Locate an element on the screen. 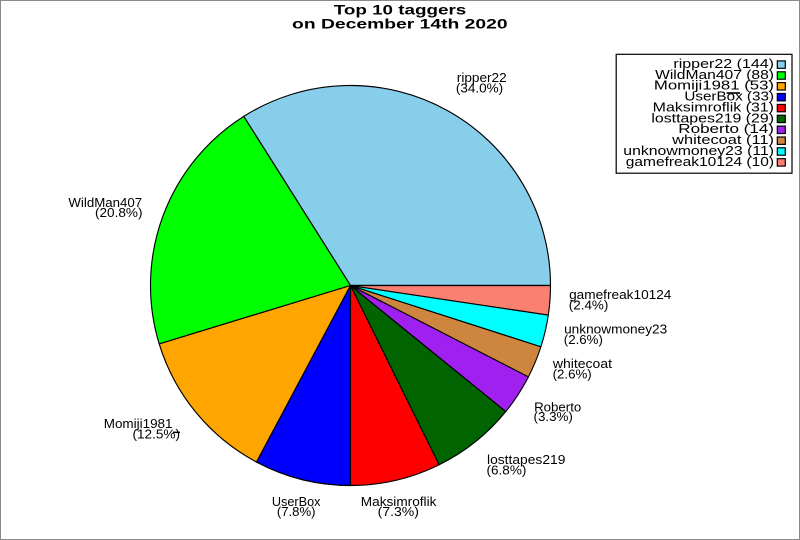  svg-text: (2.4%) is located at coordinates (589, 306).